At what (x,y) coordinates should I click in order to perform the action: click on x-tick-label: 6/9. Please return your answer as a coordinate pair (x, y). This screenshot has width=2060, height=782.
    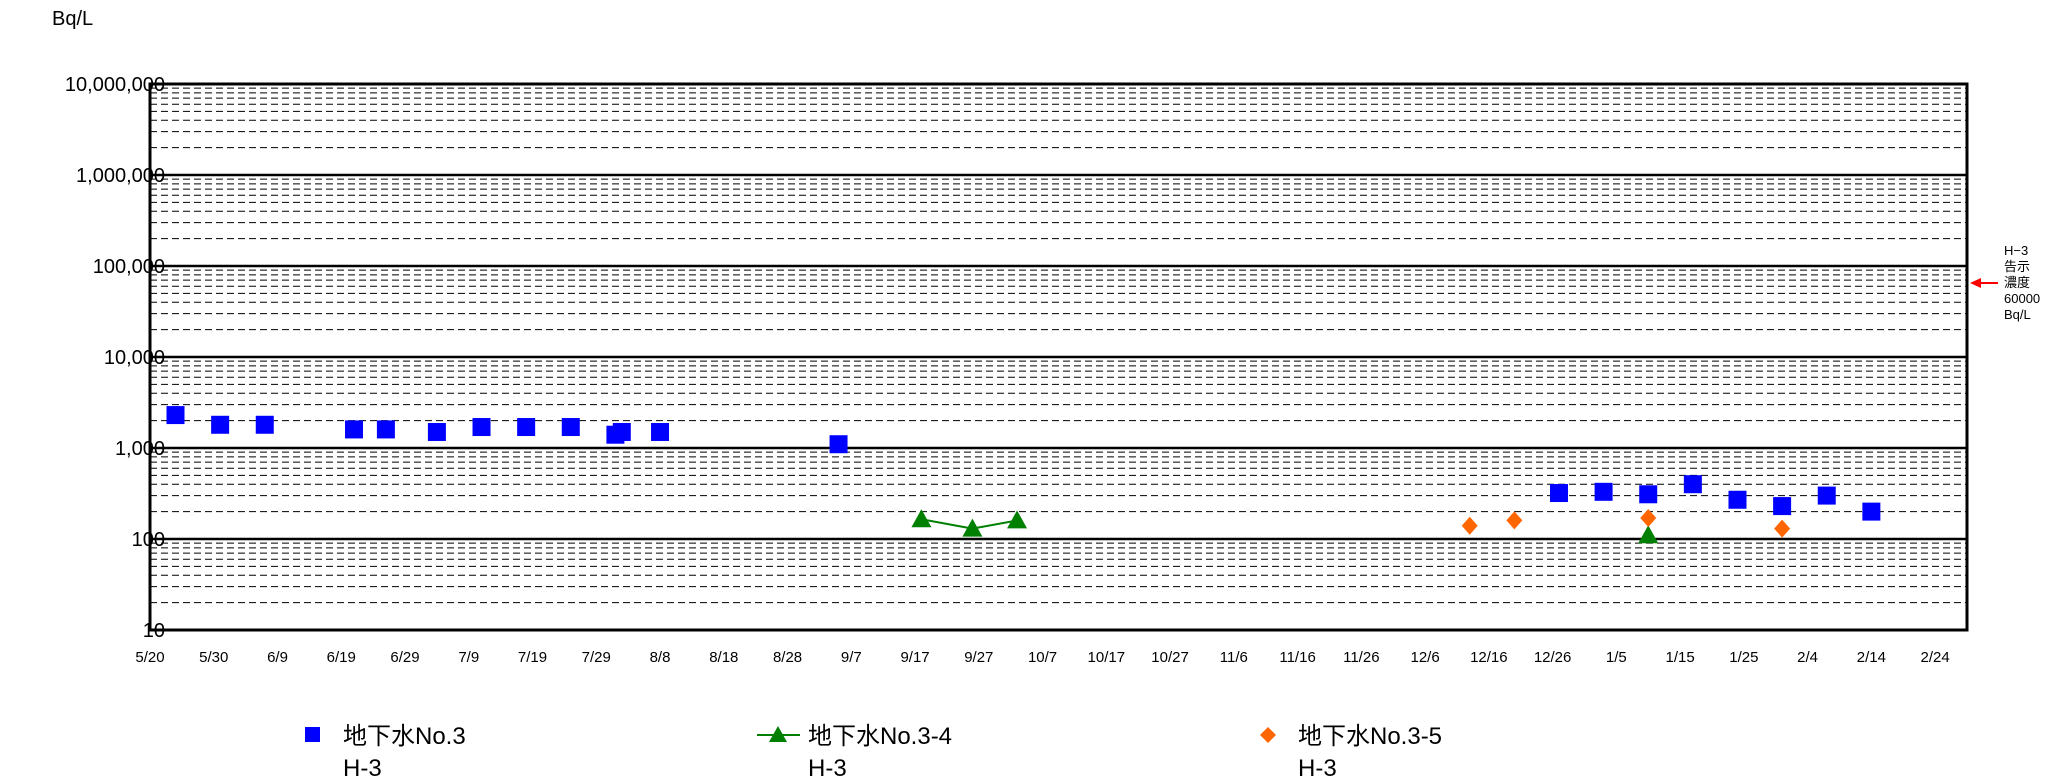
    Looking at the image, I should click on (277, 657).